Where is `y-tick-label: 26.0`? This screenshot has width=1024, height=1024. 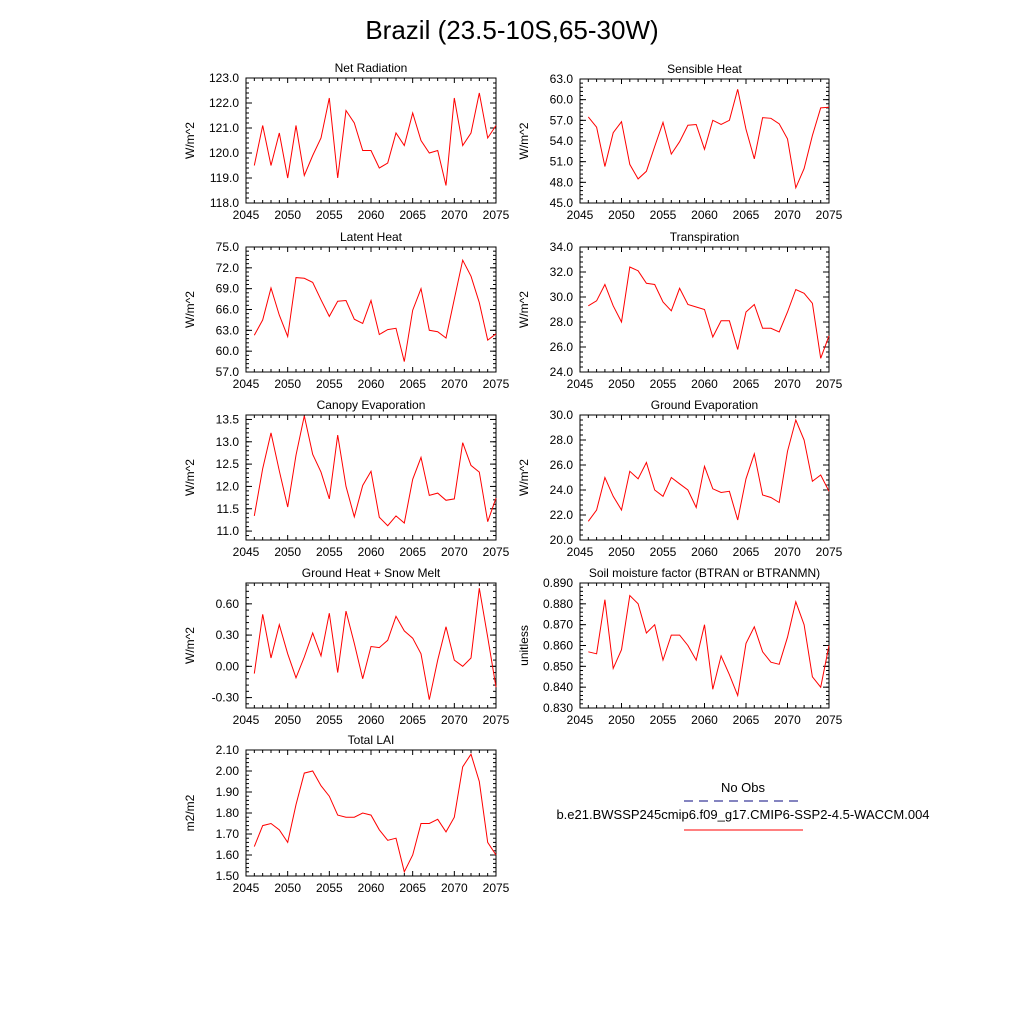 y-tick-label: 26.0 is located at coordinates (562, 347).